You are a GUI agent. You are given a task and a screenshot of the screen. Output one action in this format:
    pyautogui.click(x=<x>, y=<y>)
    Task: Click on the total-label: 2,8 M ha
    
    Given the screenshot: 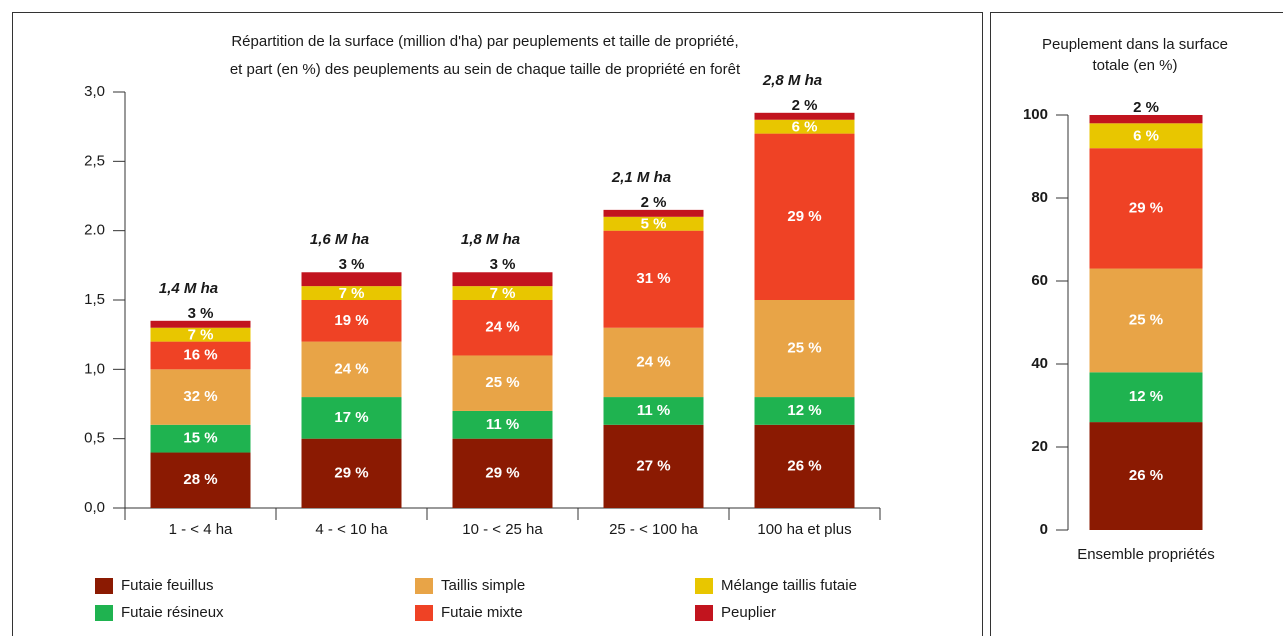 What is the action you would take?
    pyautogui.click(x=792, y=80)
    